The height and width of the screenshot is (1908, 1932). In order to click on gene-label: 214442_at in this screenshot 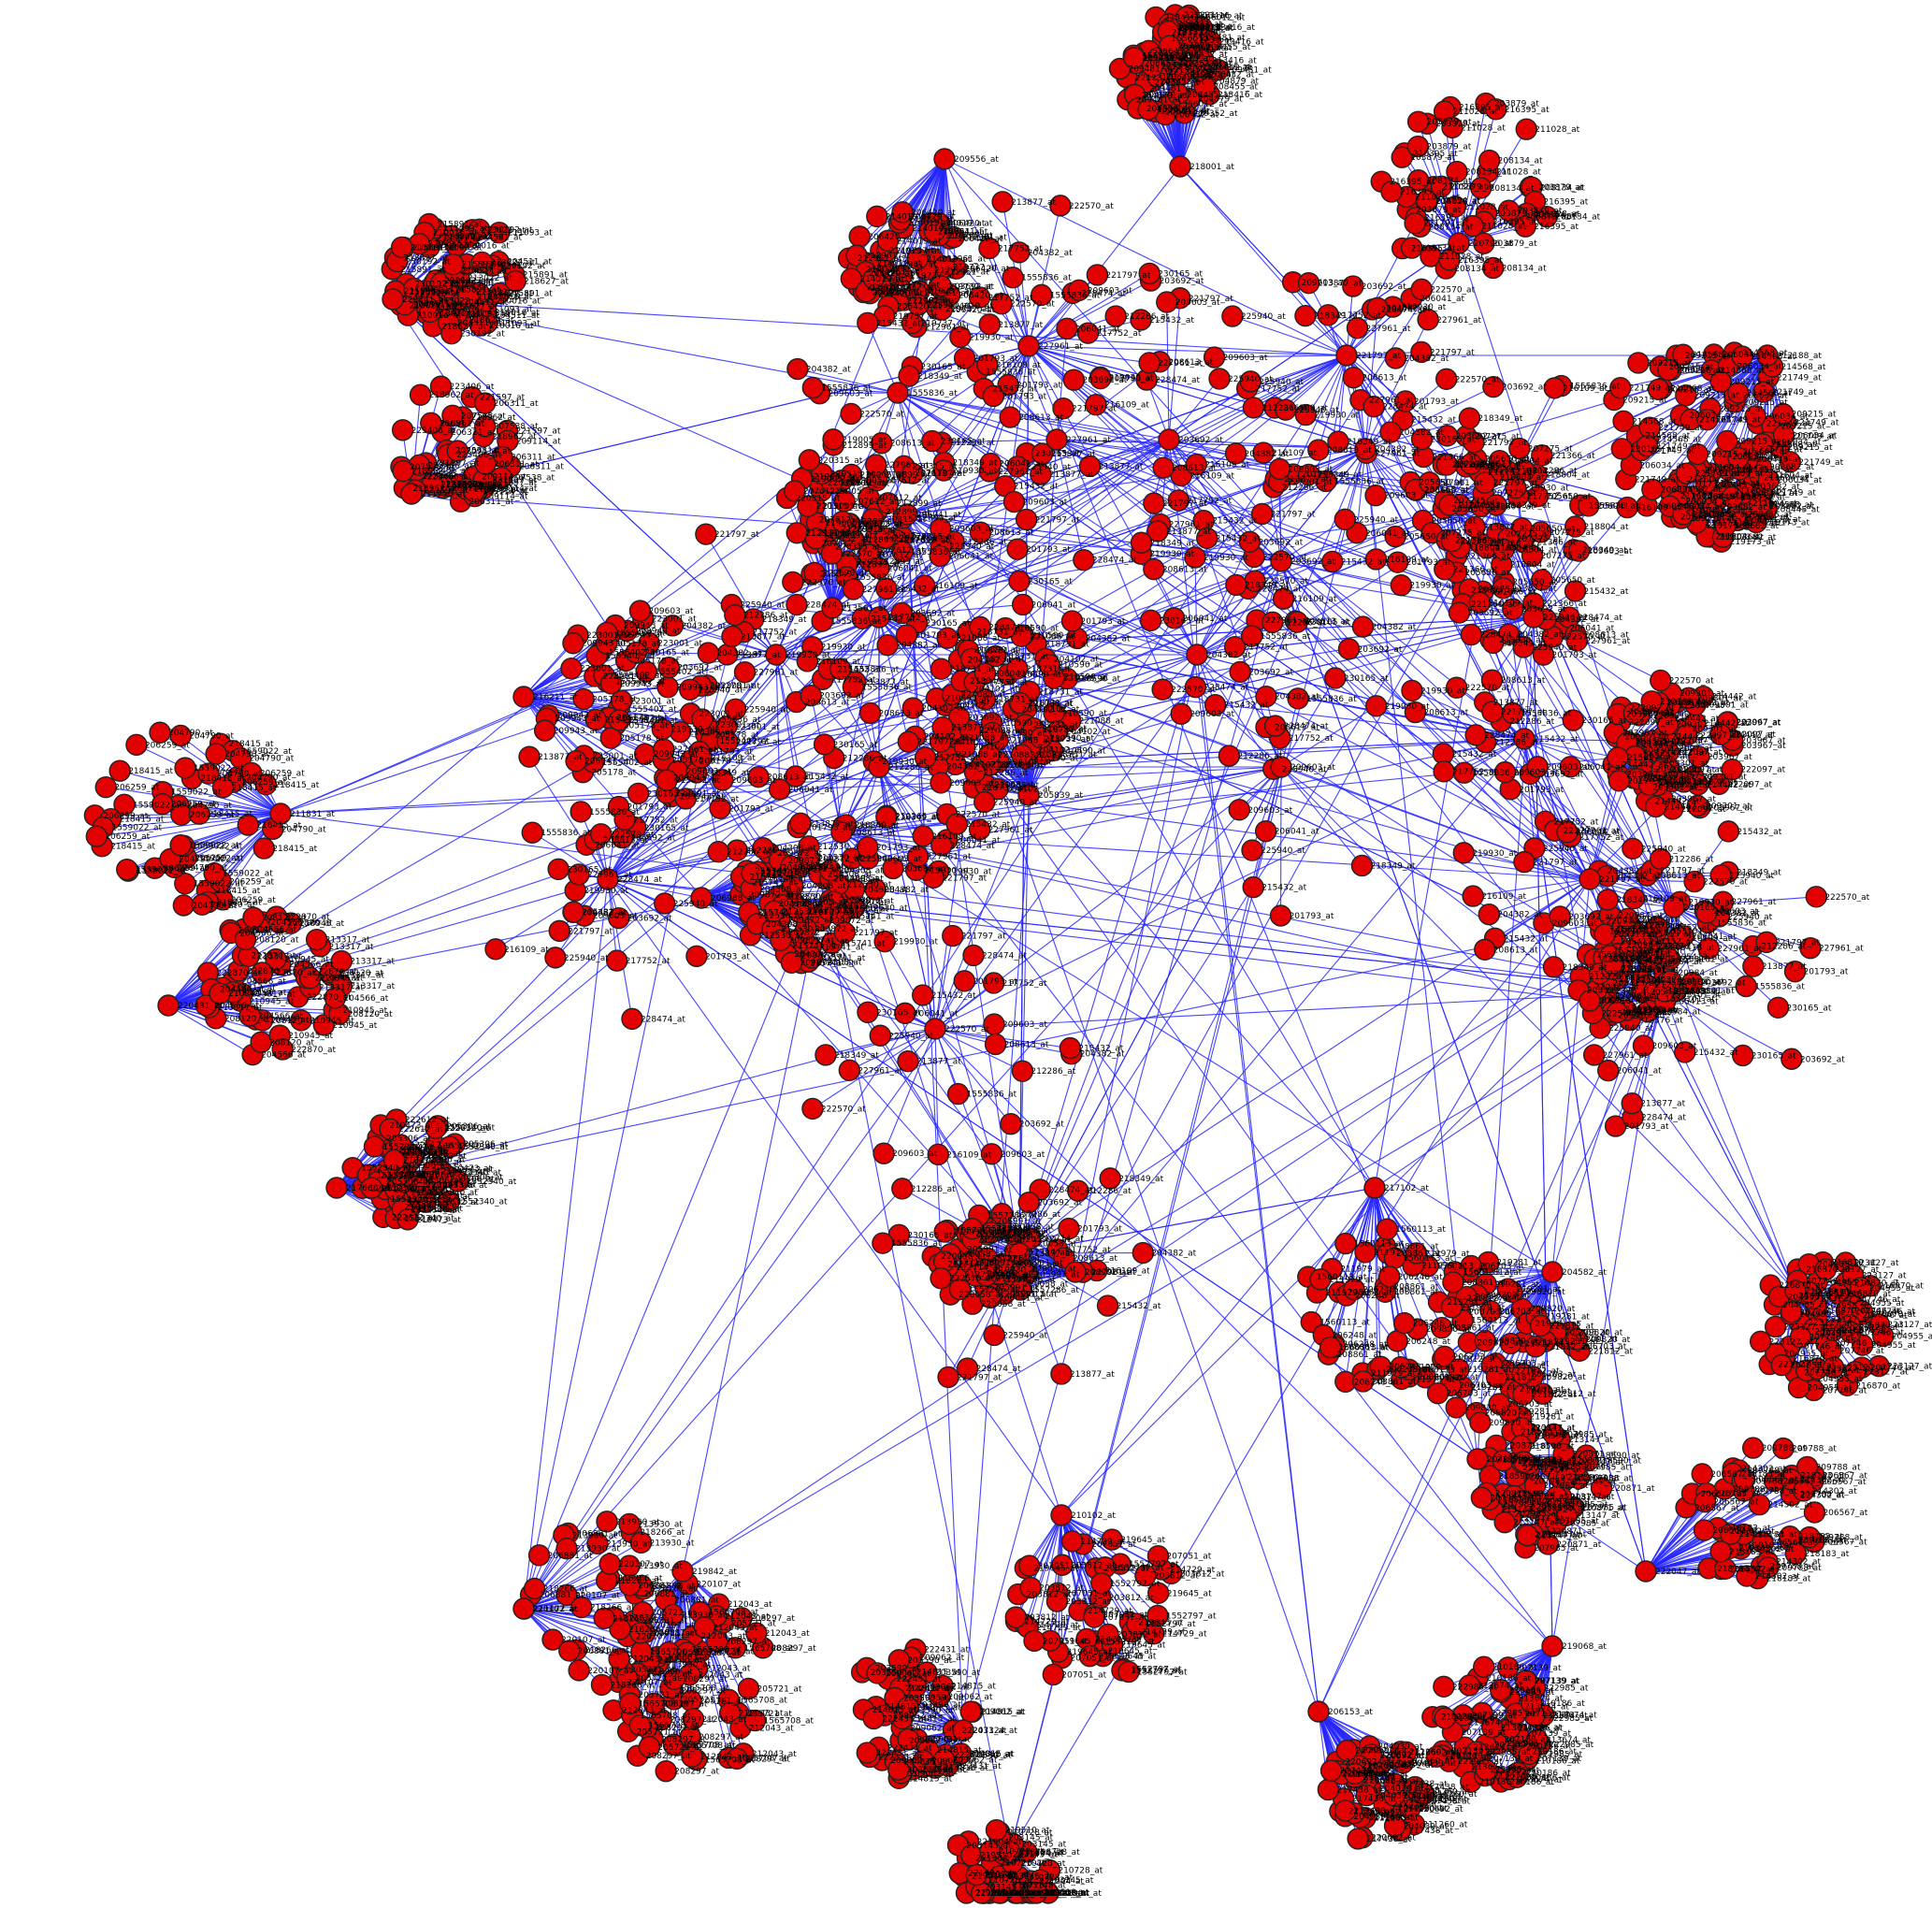, I will do `click(1687, 807)`.